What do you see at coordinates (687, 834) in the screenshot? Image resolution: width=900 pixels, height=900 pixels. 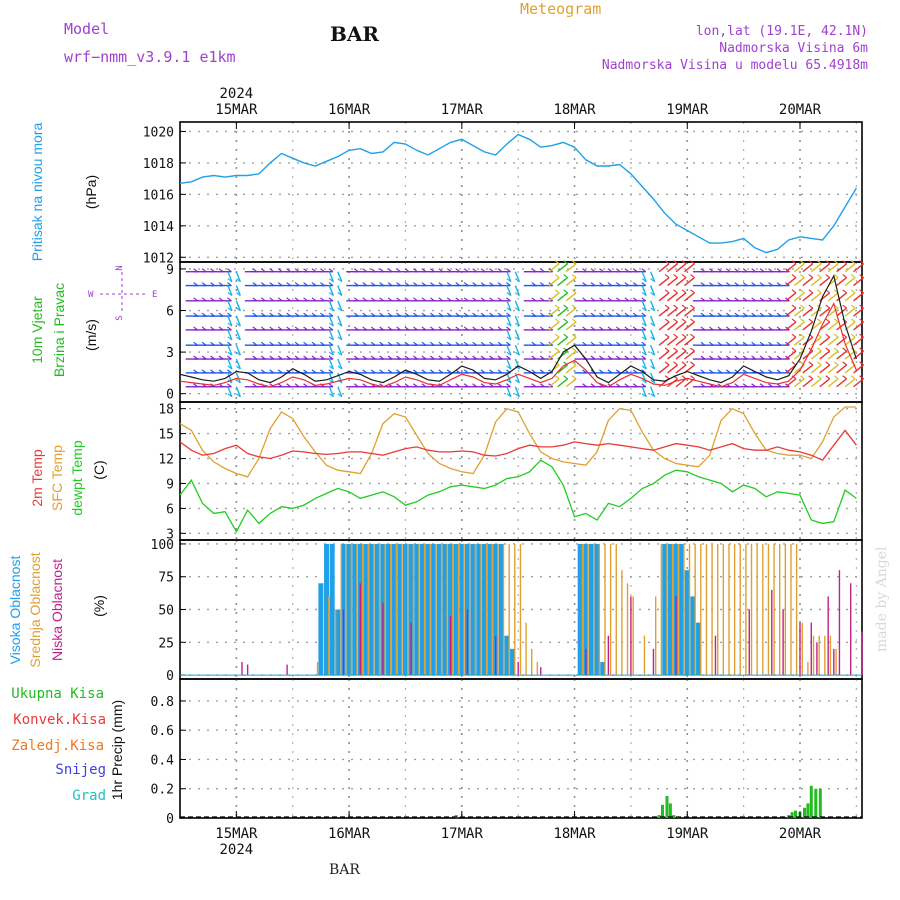 I see `x-tick-label-bottom: 19MAR` at bounding box center [687, 834].